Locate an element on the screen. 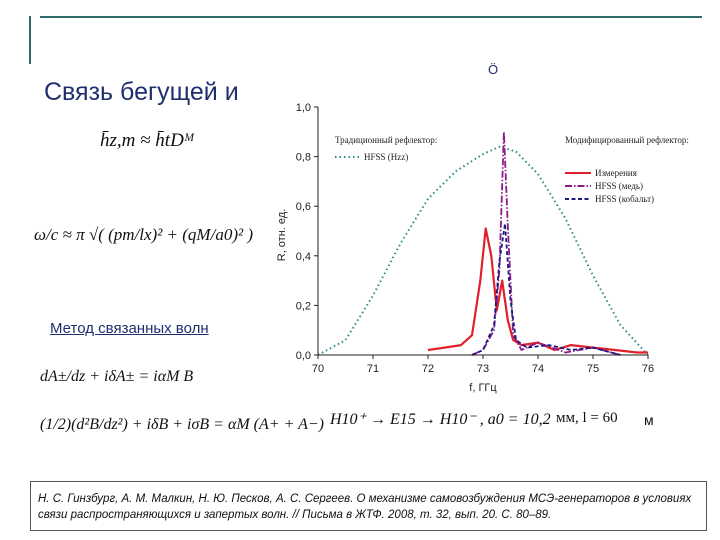 Image resolution: width=720 pixels, height=540 pixels. slide-title: Связь бегущей и is located at coordinates (141, 92).